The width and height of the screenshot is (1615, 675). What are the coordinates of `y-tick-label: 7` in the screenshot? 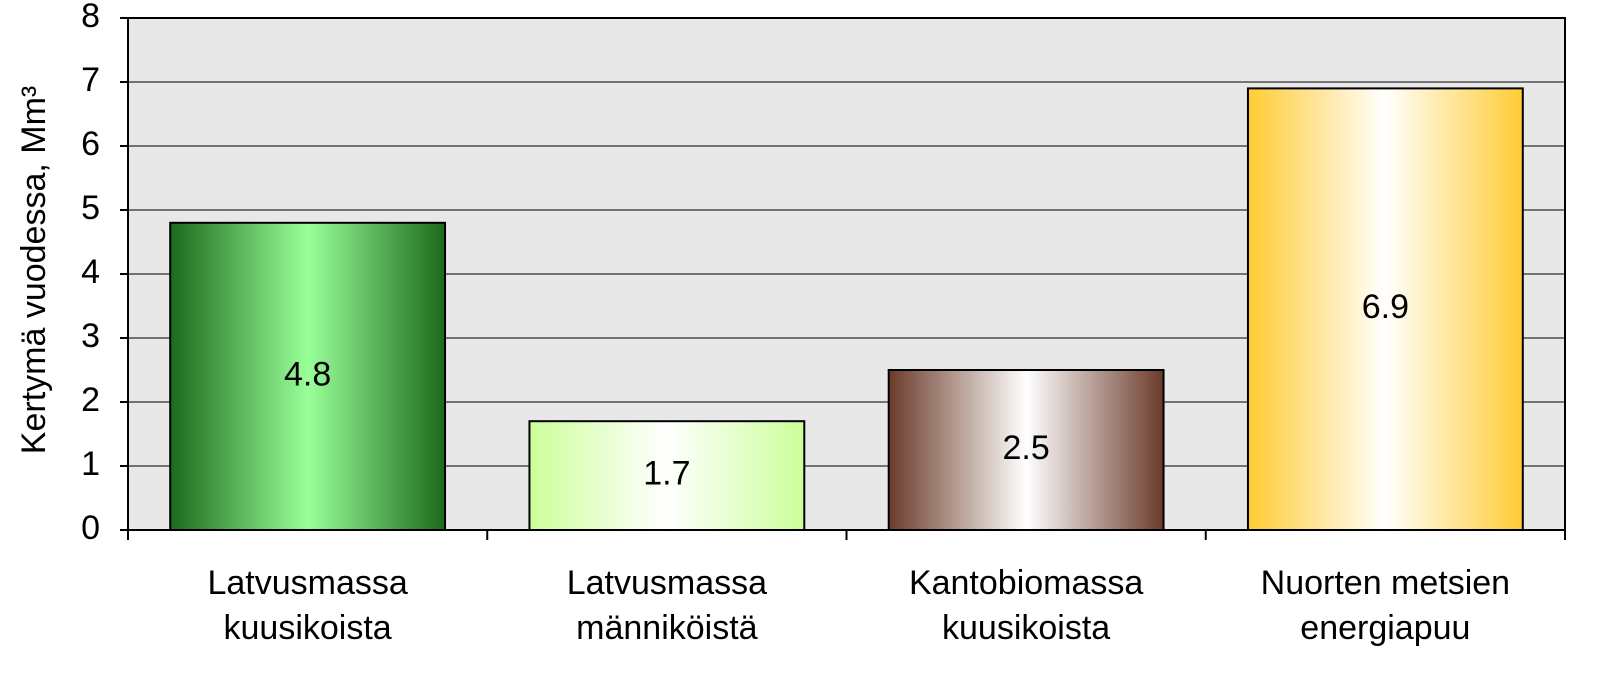 It's located at (90, 80).